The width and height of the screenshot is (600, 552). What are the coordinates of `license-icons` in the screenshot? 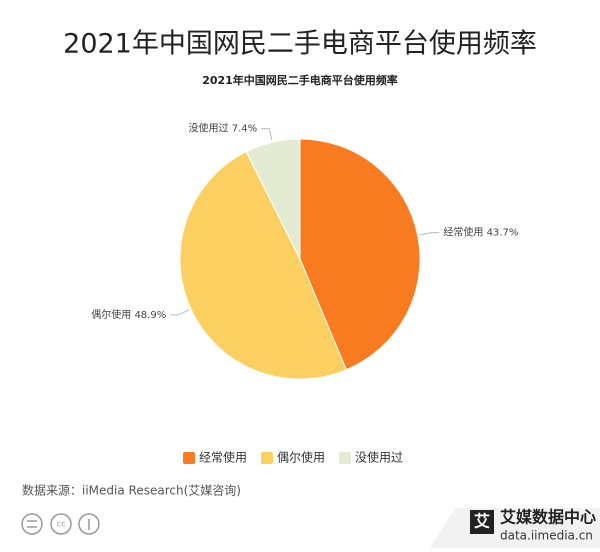 It's located at (60, 524).